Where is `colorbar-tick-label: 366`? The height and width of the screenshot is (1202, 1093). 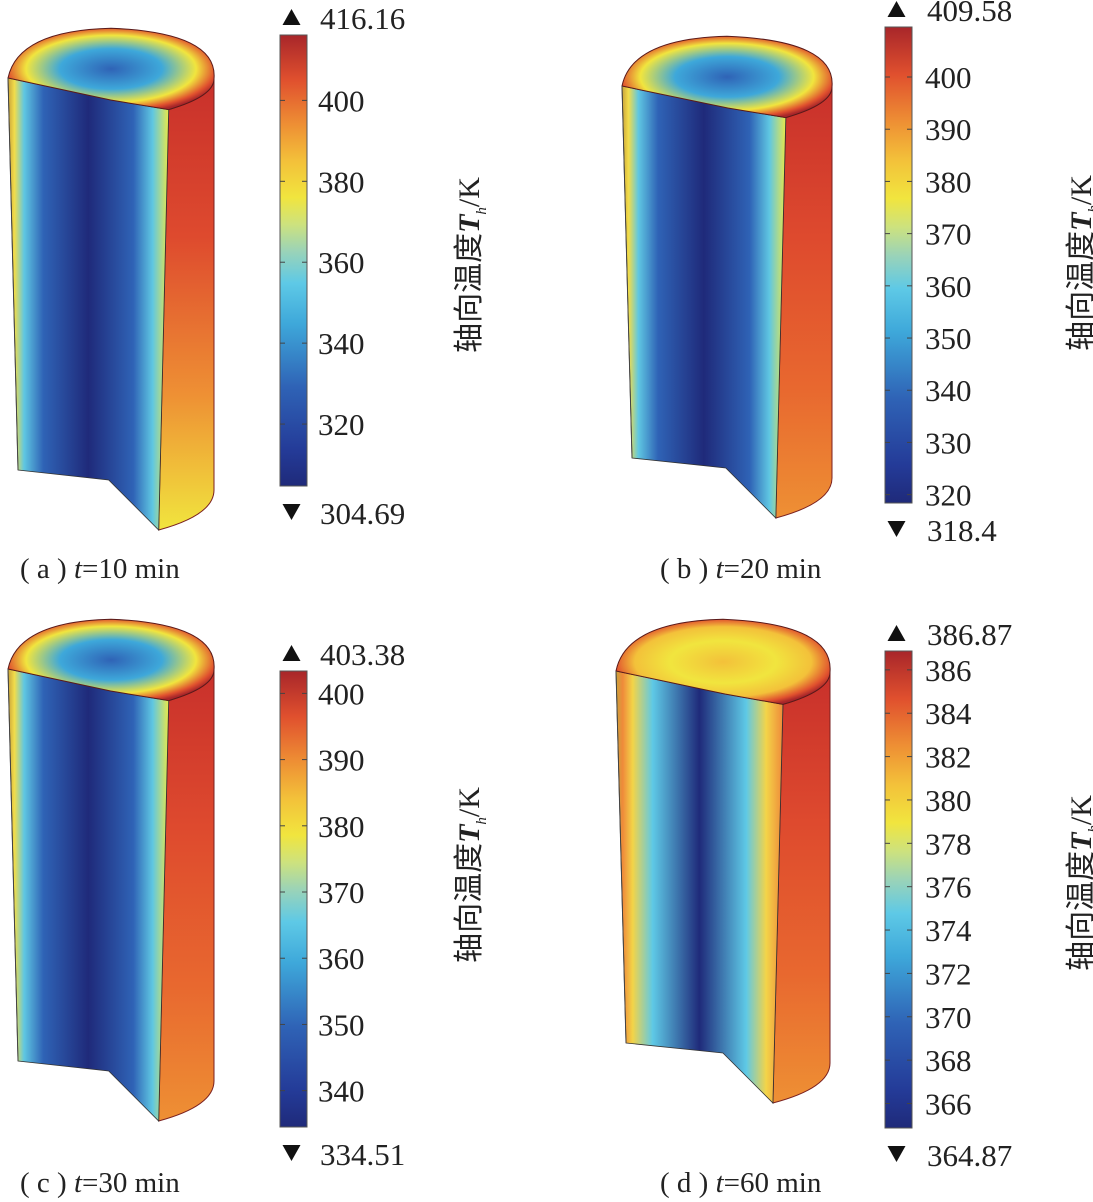
colorbar-tick-label: 366 is located at coordinates (948, 1103).